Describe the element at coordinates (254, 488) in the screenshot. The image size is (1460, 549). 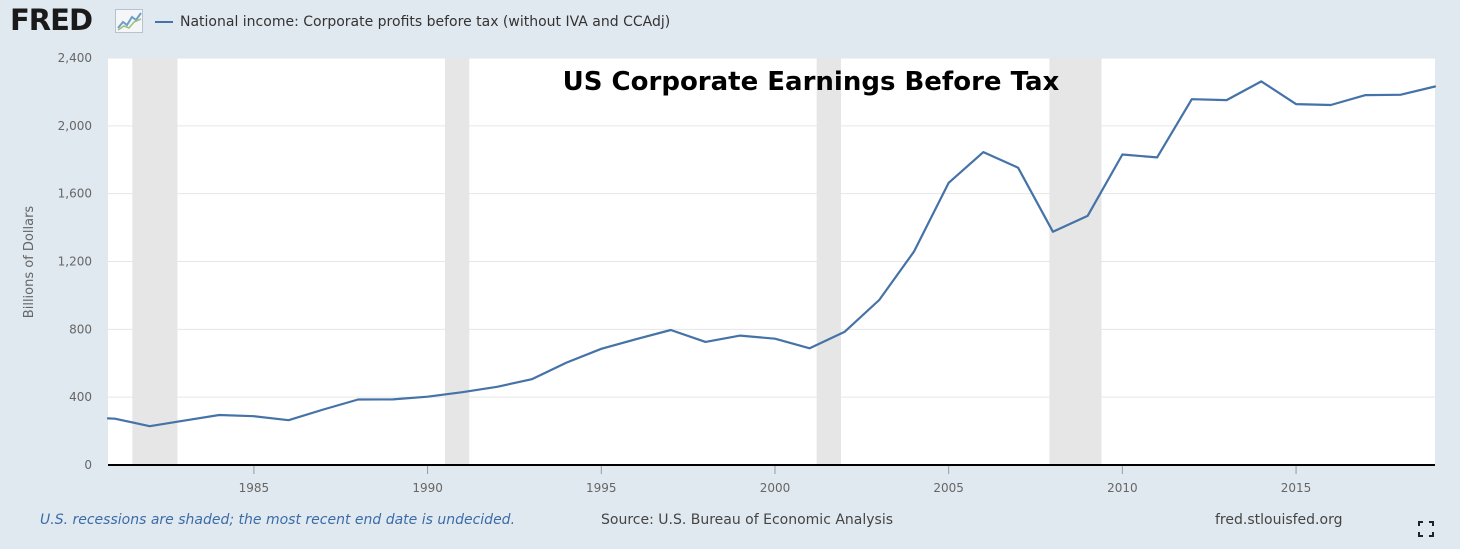
I see `x-tick-label-1985: 1985` at that location.